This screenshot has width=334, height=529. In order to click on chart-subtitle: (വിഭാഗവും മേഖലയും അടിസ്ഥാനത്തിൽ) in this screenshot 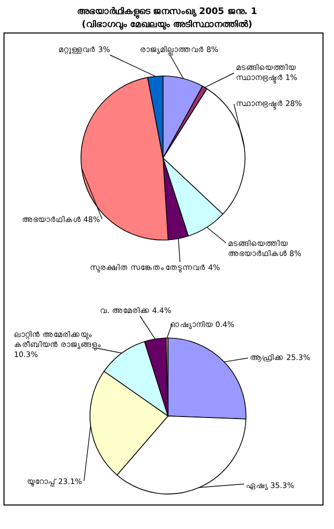, I will do `click(167, 24)`.